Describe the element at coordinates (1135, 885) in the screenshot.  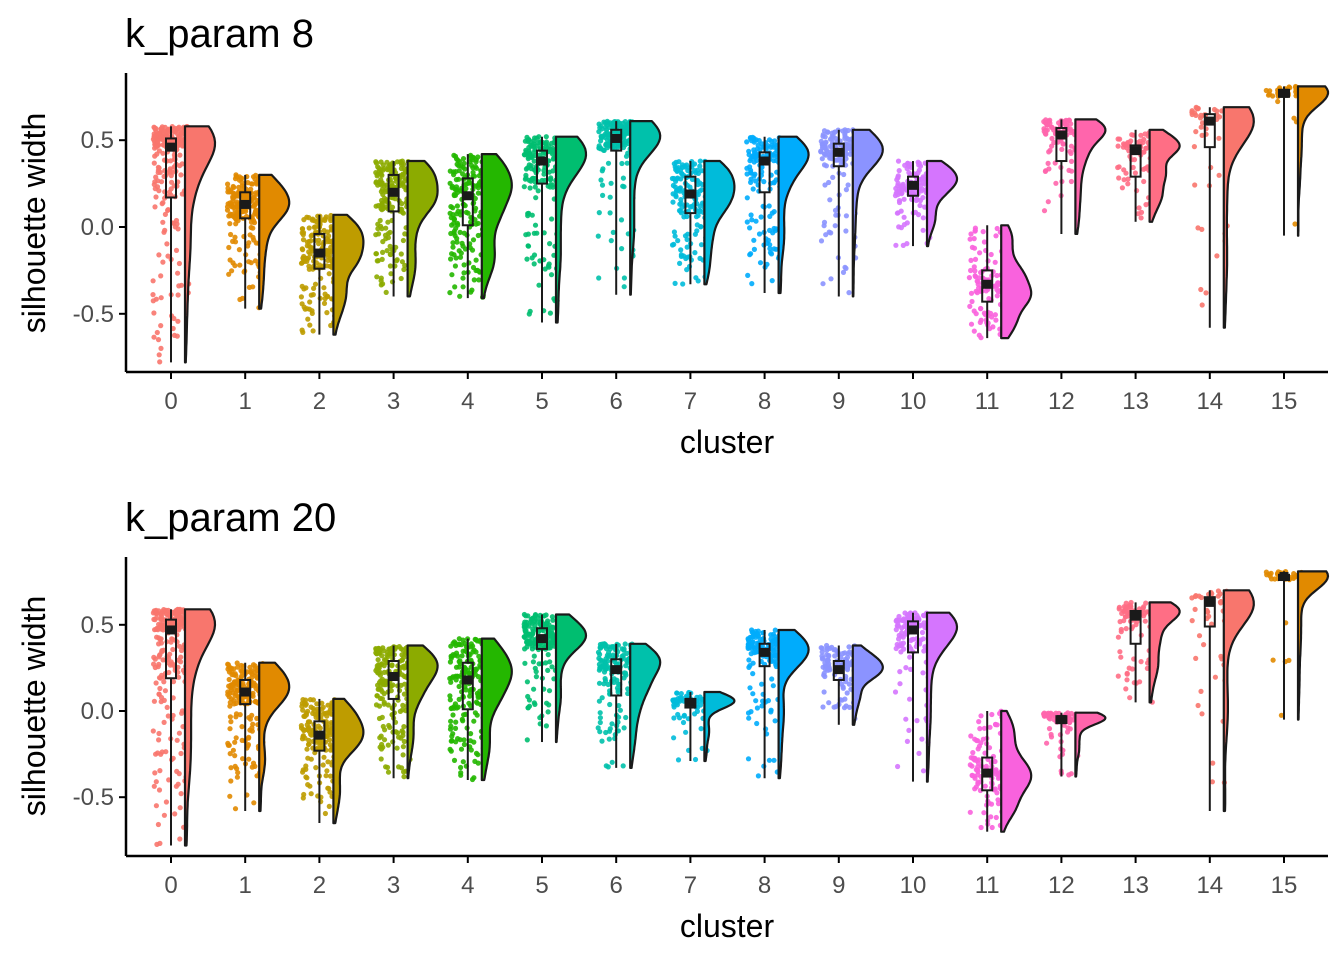
I see `x-tick-label: 13` at that location.